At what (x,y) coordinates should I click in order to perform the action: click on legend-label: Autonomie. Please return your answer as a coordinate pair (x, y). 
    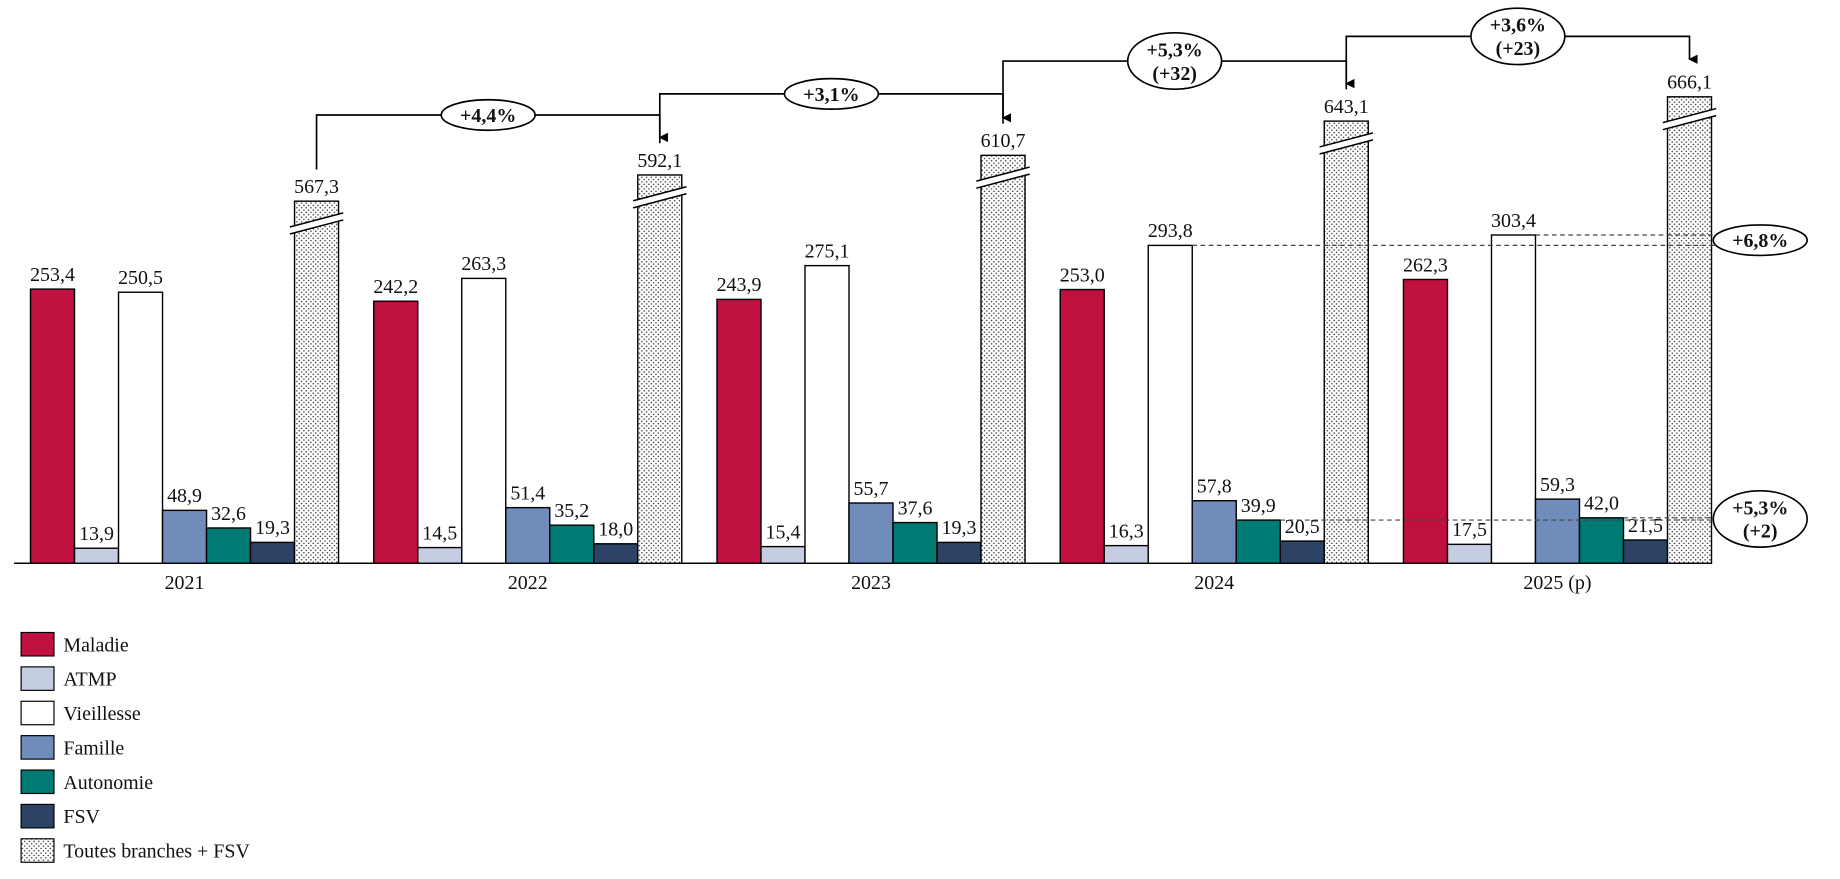
    Looking at the image, I should click on (108, 783).